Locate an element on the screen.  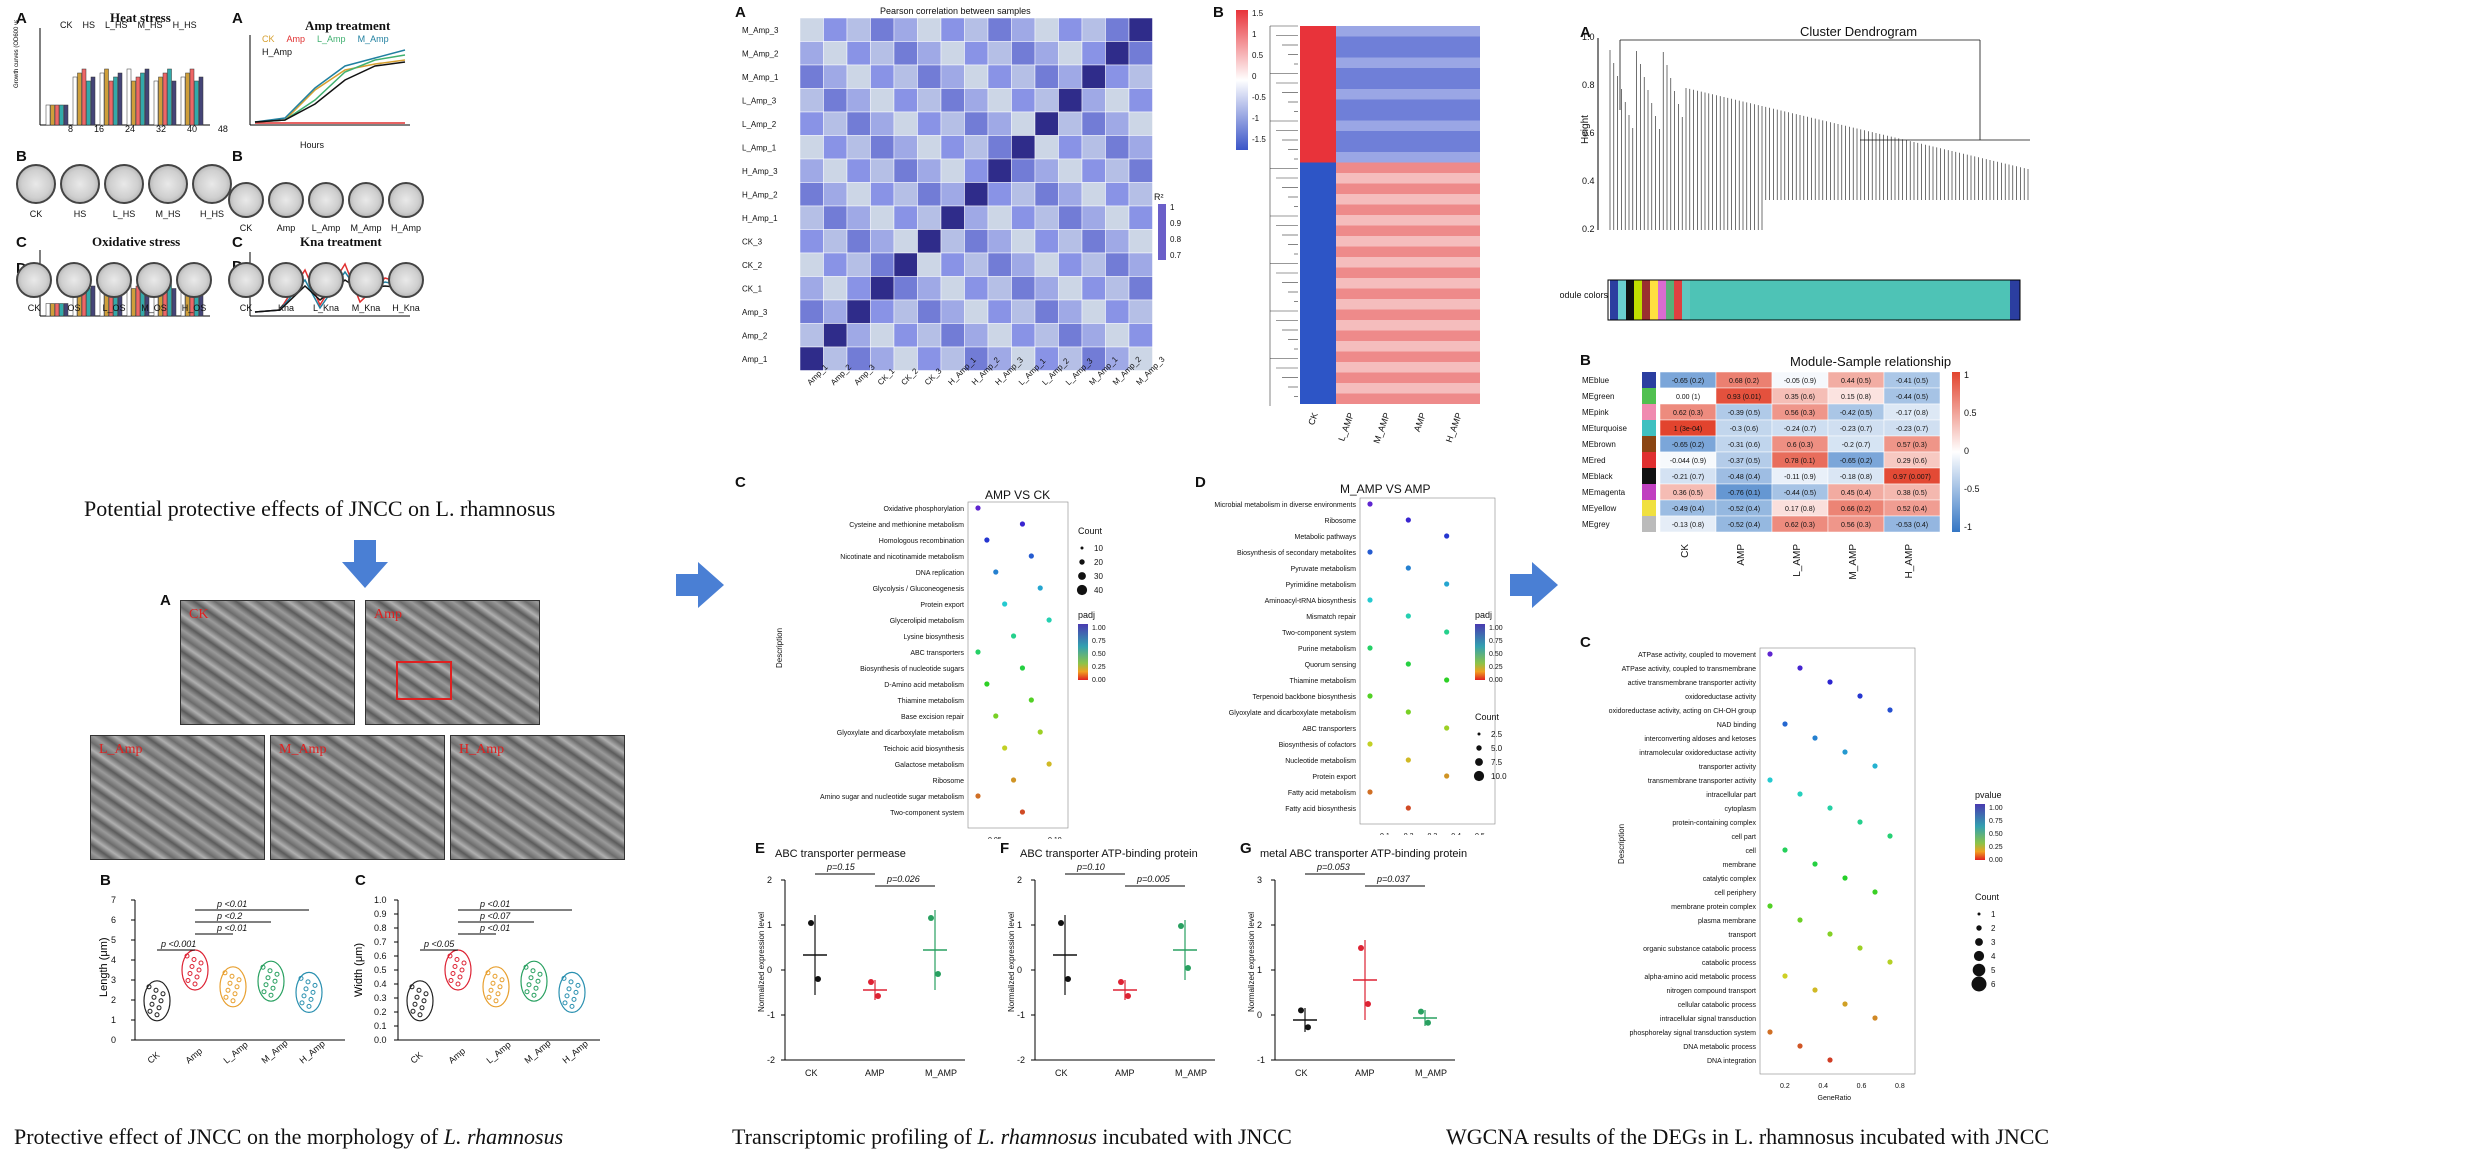
term-label: phosphorelay signal transduction system is located at coordinates (1693, 1033).